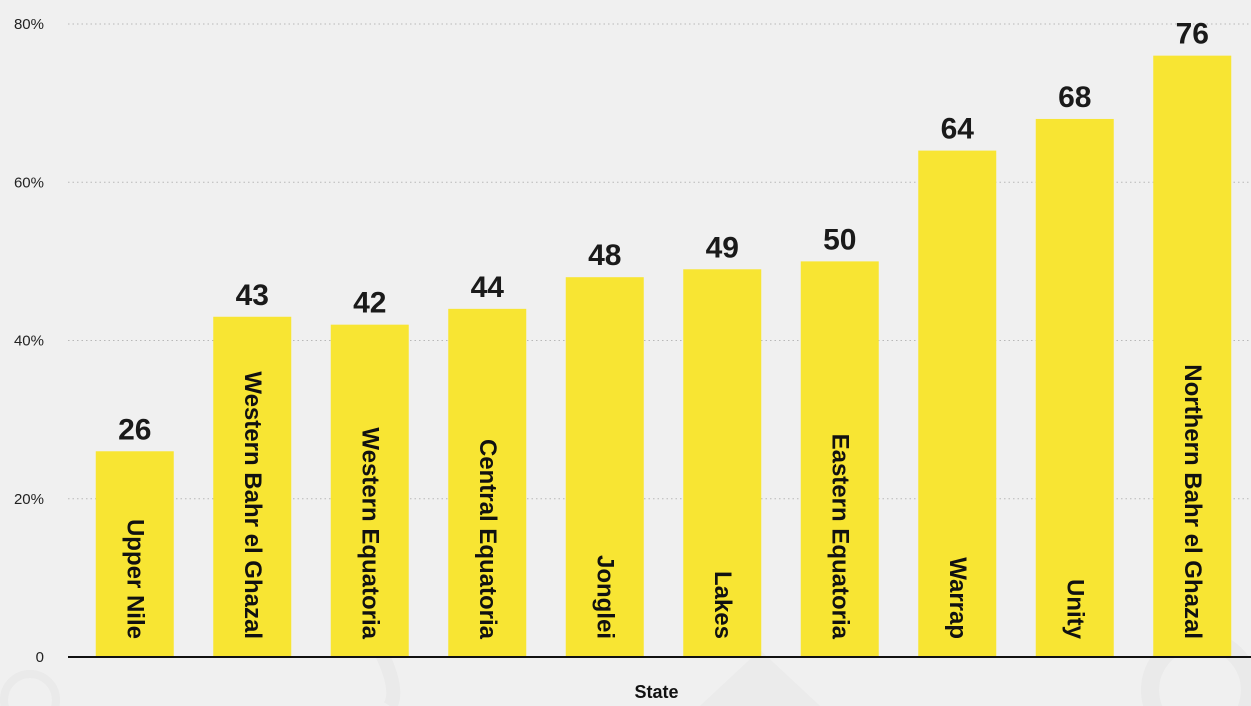  What do you see at coordinates (722, 605) in the screenshot?
I see `category-label: Lakes` at bounding box center [722, 605].